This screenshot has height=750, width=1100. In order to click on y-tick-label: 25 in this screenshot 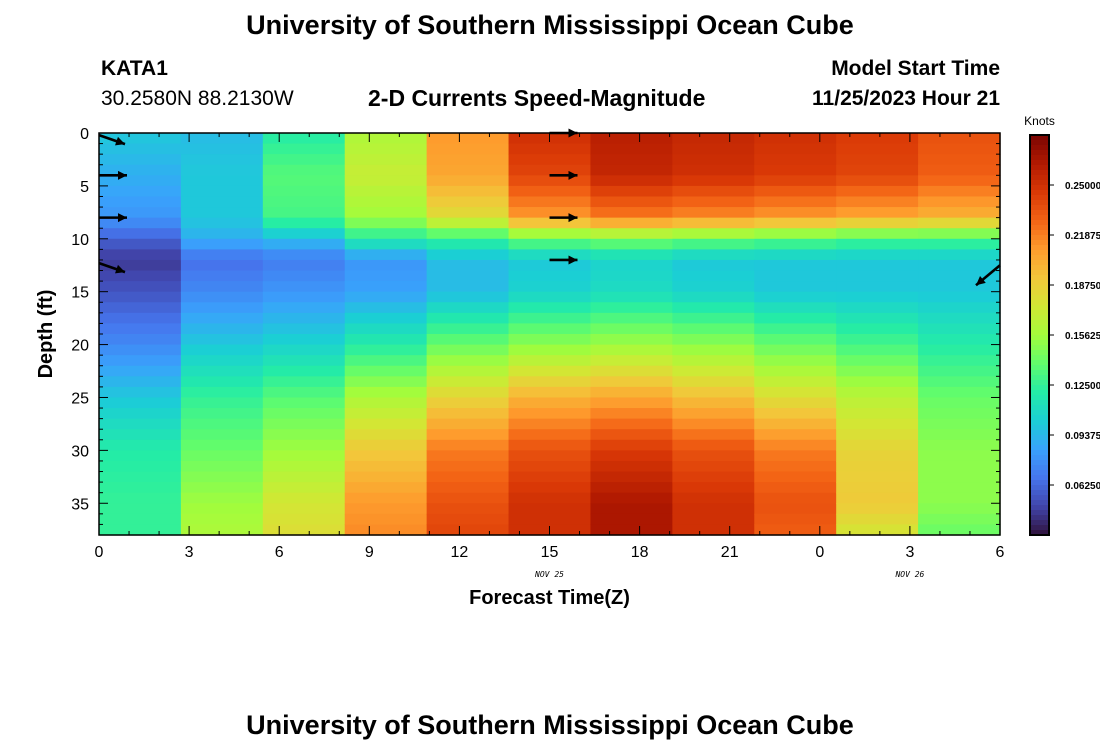, I will do `click(80, 398)`.